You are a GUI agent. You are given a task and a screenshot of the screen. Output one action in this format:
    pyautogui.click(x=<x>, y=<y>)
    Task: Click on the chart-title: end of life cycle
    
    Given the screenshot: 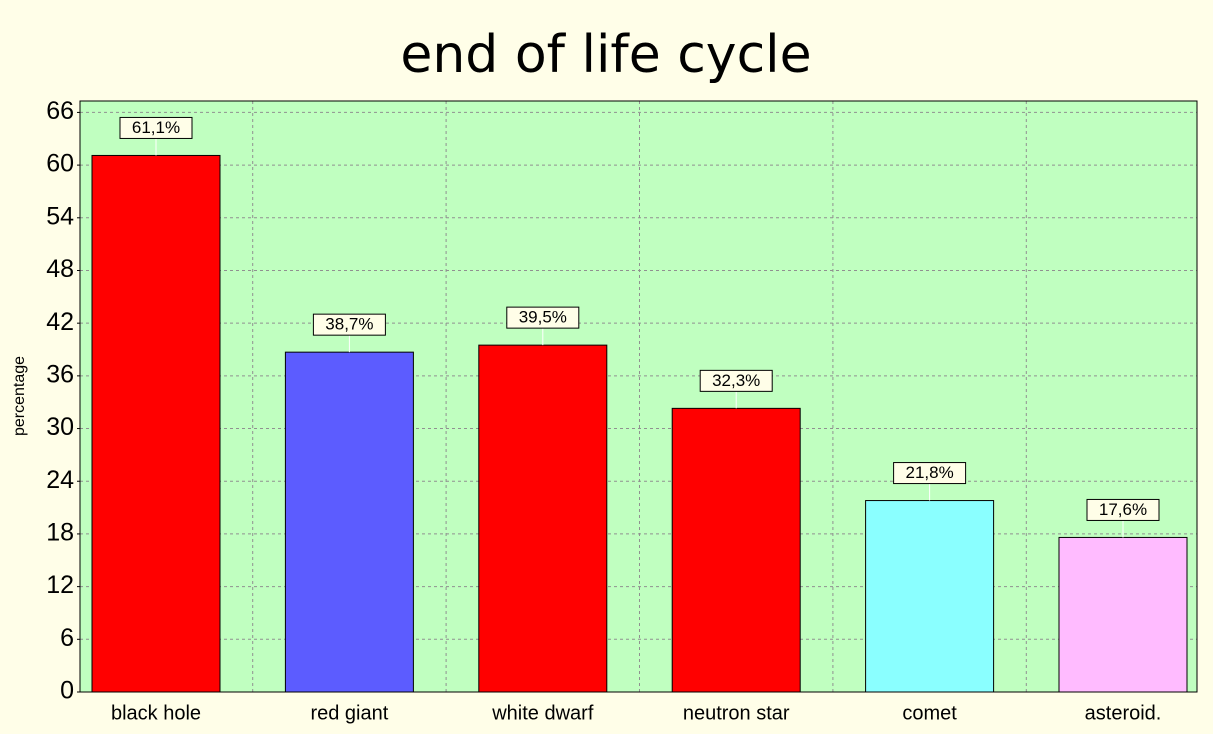 What is the action you would take?
    pyautogui.click(x=605, y=55)
    